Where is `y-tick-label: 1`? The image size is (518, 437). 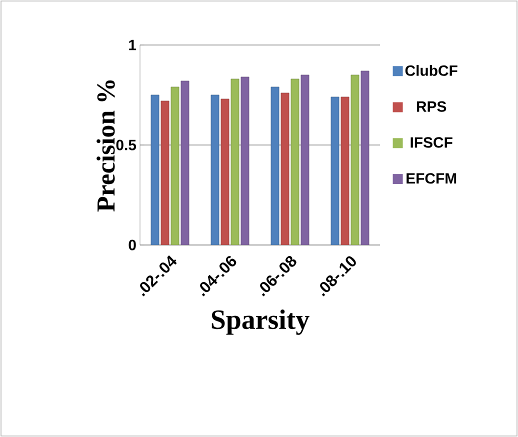 y-tick-label: 1 is located at coordinates (132, 45).